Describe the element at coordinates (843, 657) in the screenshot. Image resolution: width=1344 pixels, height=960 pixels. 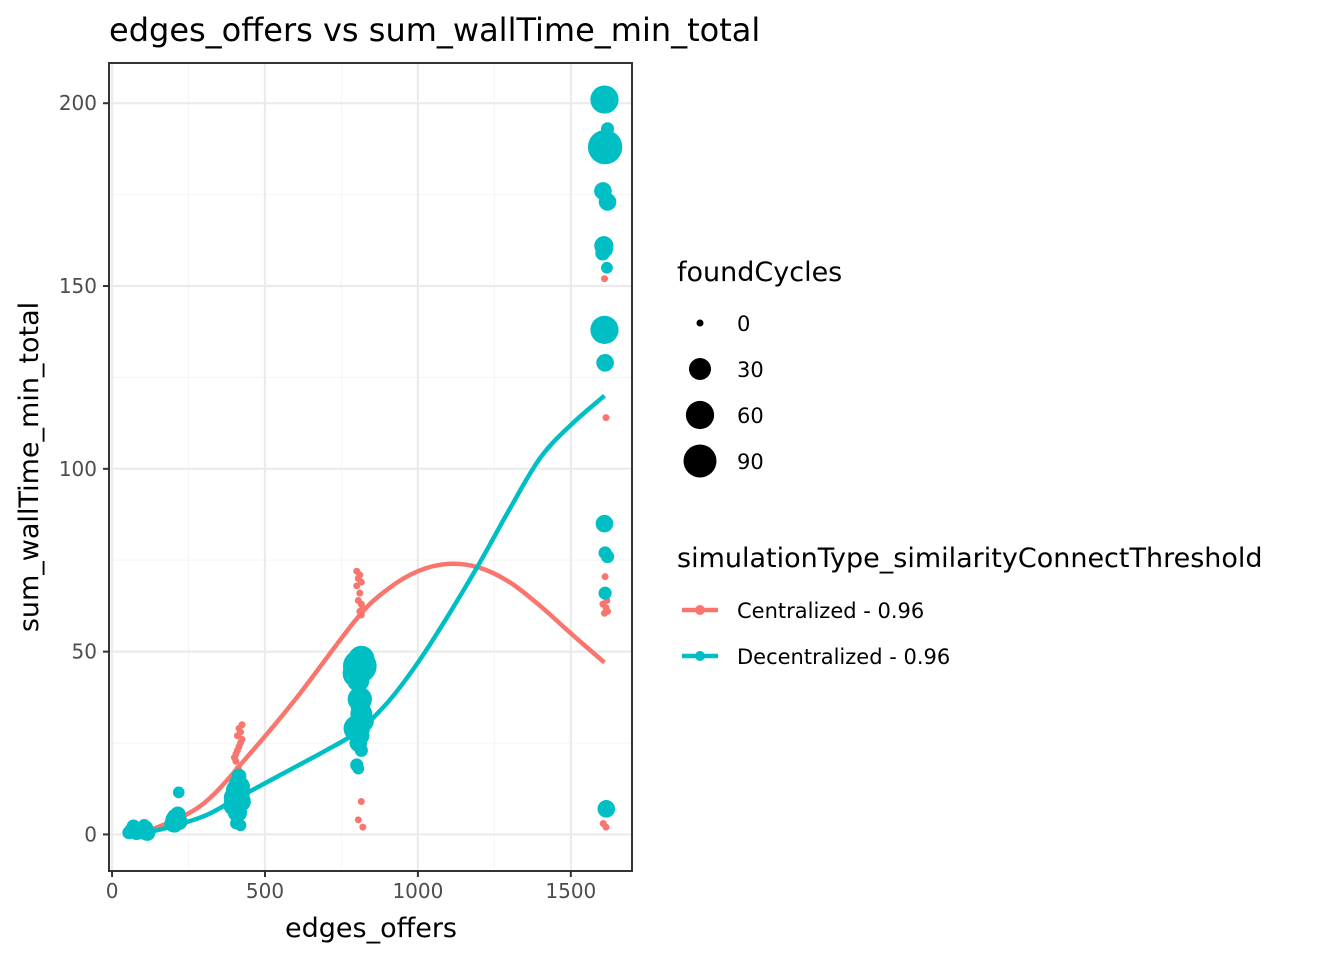
I see `color-legend-label: Decentralized - 0.96` at that location.